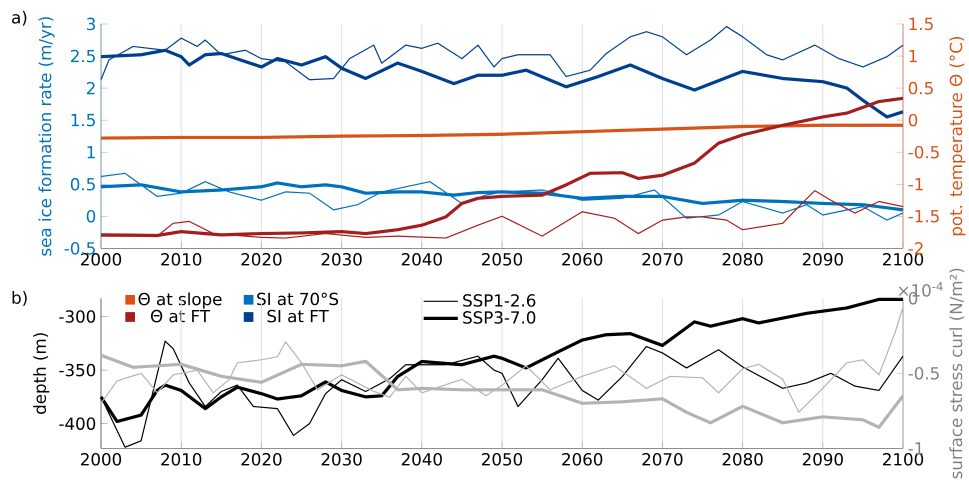  What do you see at coordinates (920, 88) in the screenshot?
I see `y2-tick-label: 0.5` at bounding box center [920, 88].